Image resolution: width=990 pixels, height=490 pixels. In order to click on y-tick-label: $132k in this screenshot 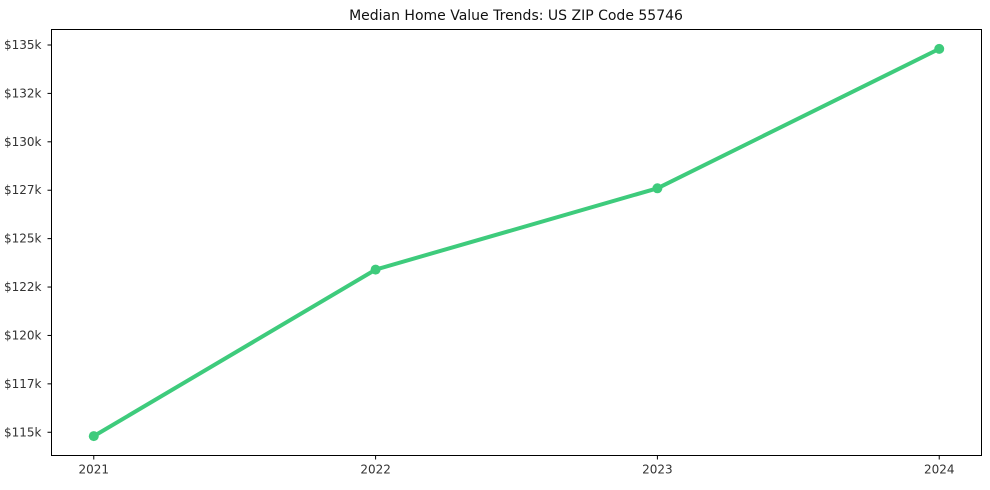, I will do `click(23, 93)`.